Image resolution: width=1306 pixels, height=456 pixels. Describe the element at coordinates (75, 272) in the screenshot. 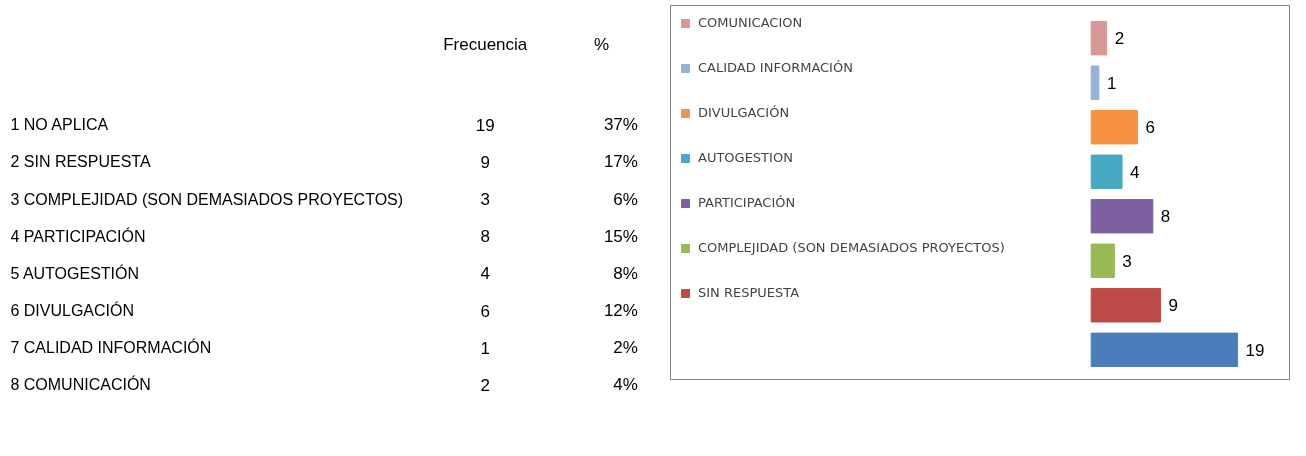

I see `text: 5 AUTOGESTIÓN` at that location.